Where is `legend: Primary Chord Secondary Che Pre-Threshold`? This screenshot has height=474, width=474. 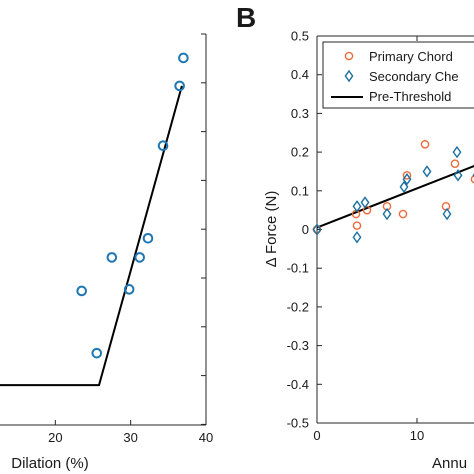
legend: Primary Chord Secondary Che Pre-Threshold is located at coordinates (398, 75).